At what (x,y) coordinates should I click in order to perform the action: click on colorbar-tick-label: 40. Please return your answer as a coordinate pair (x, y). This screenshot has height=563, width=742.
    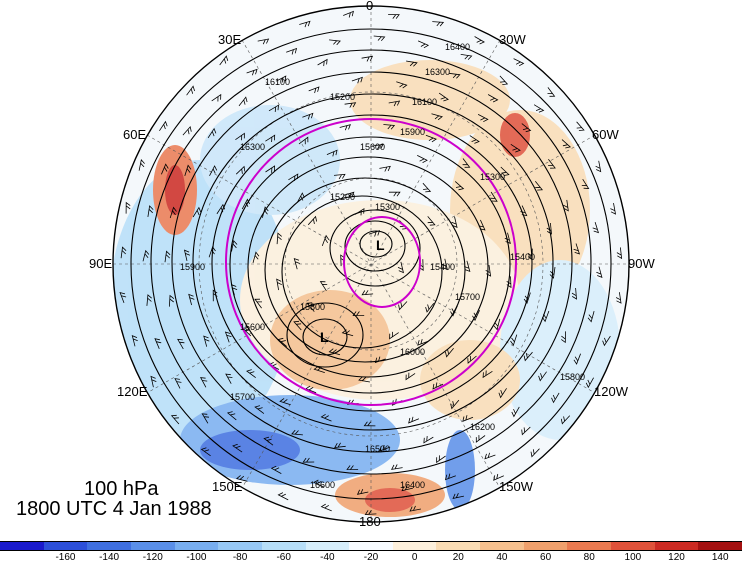
    Looking at the image, I should click on (502, 557).